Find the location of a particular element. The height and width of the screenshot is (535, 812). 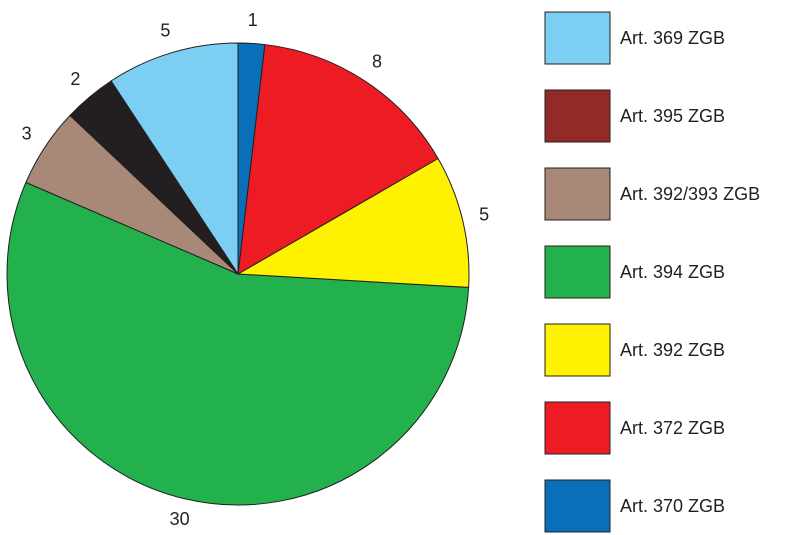

legend-label: Art. 394 ZGB is located at coordinates (672, 272).